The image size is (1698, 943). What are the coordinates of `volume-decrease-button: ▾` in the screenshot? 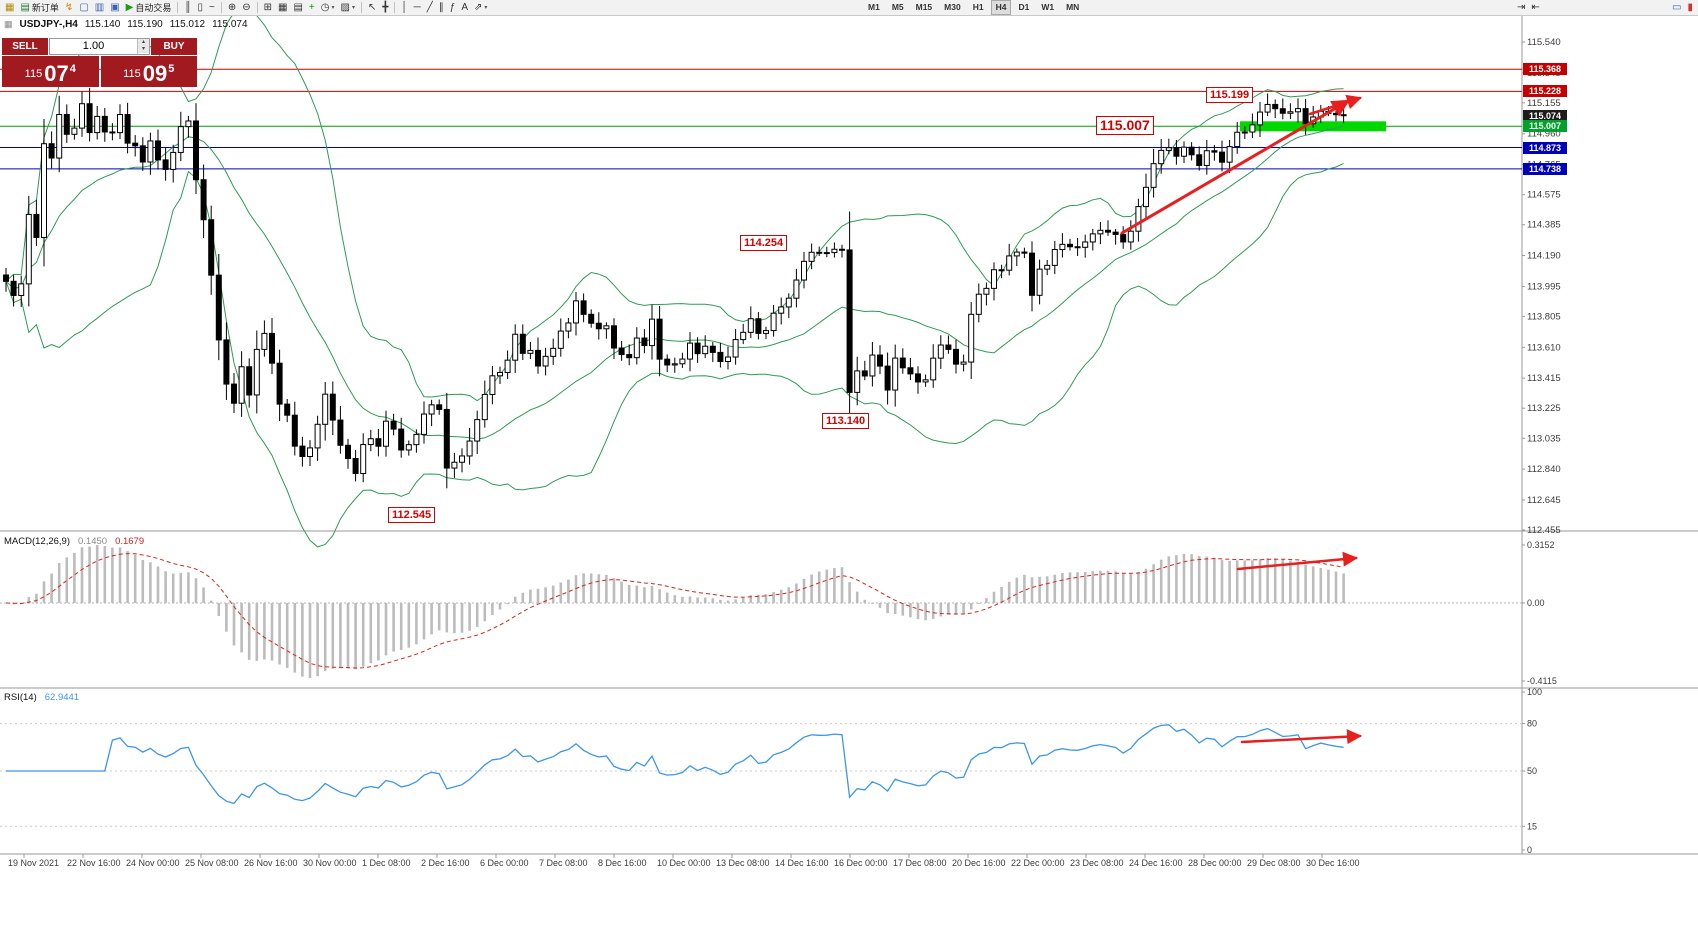 It's located at (143, 49).